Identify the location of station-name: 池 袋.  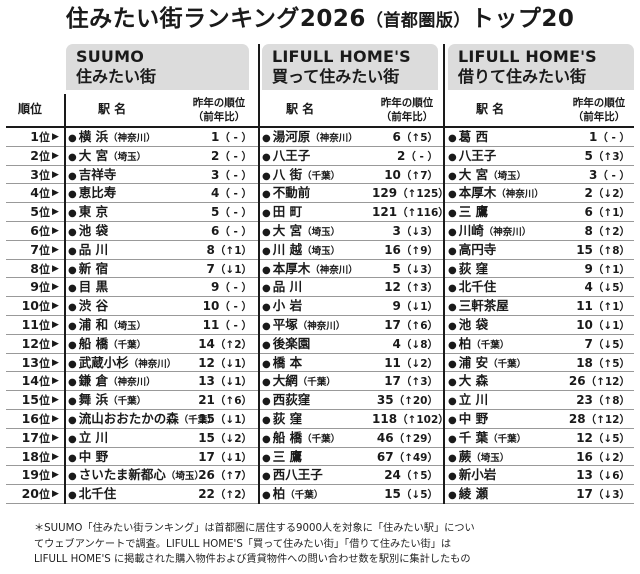
(473, 324).